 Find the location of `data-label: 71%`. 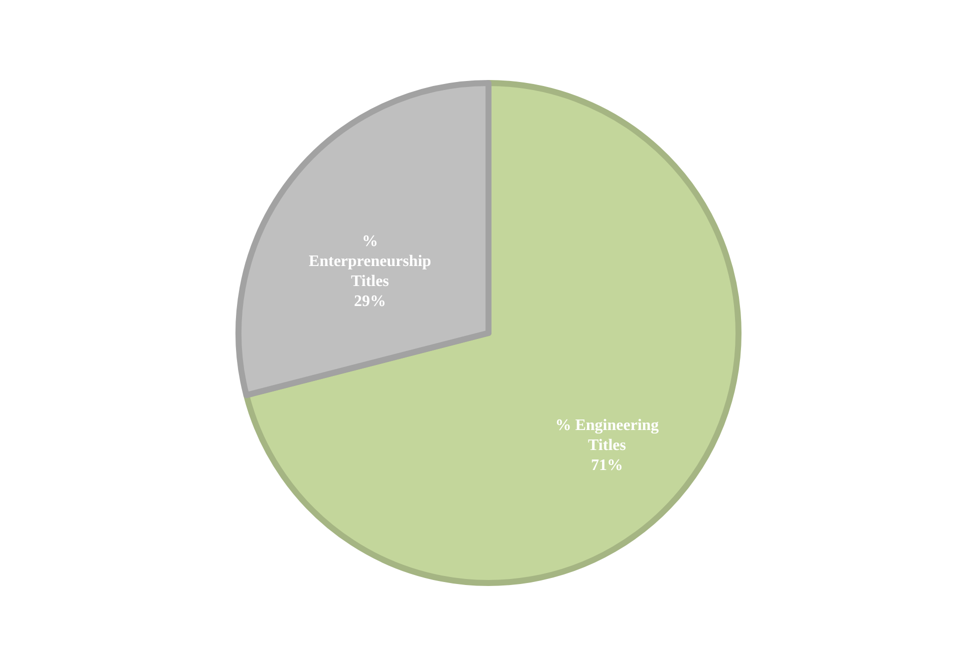

data-label: 71% is located at coordinates (607, 465).